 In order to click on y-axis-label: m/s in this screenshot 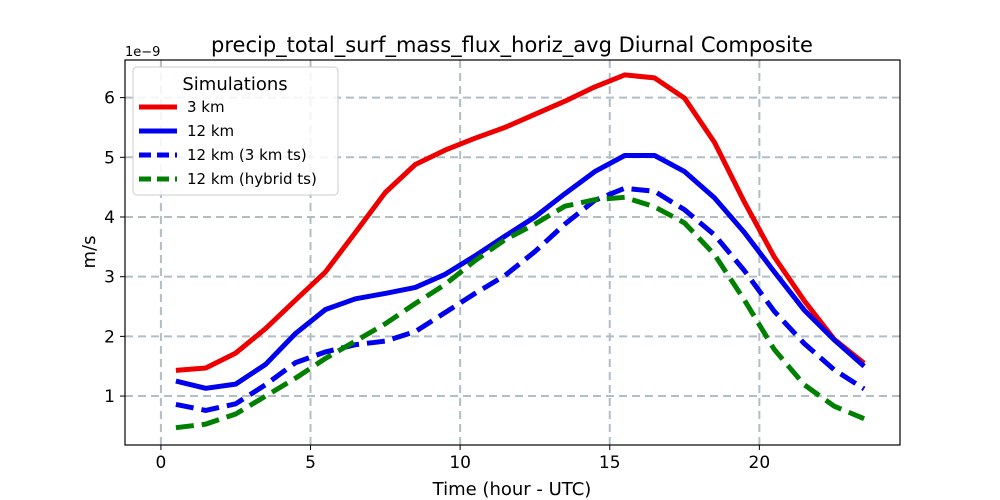, I will do `click(89, 252)`.